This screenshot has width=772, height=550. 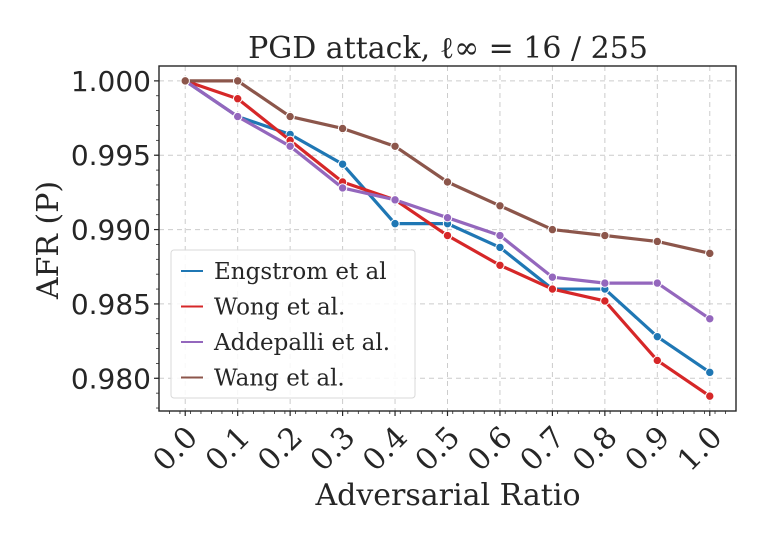 What do you see at coordinates (111, 81) in the screenshot?
I see `y-tick-label-4: 1.000` at bounding box center [111, 81].